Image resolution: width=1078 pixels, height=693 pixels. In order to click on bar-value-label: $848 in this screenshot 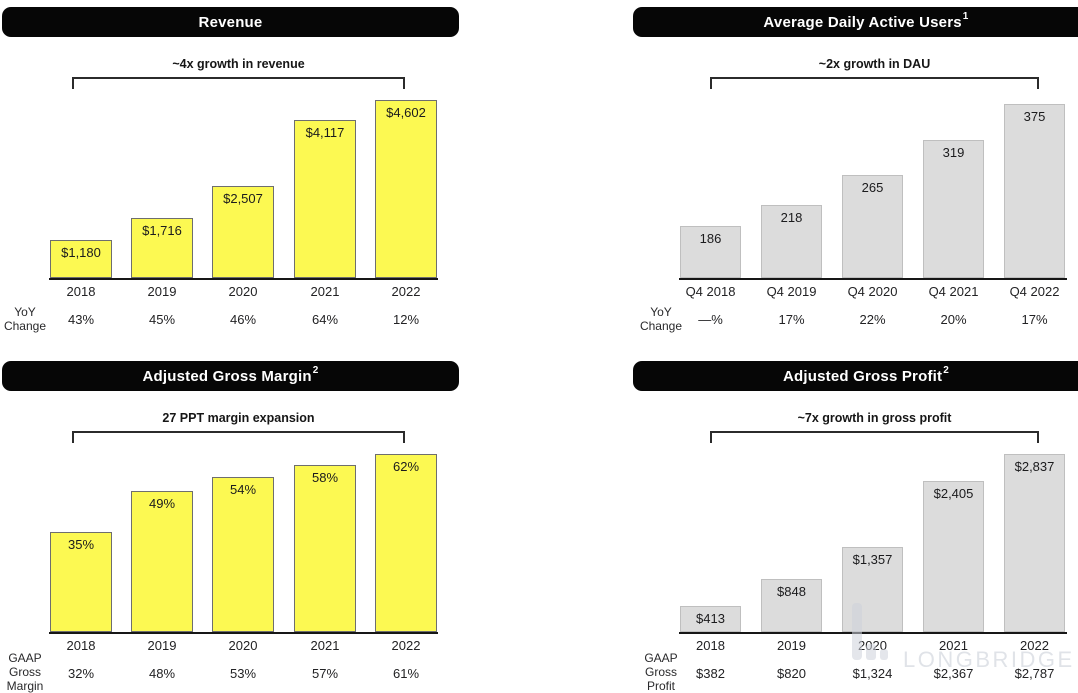, I will do `click(791, 591)`.